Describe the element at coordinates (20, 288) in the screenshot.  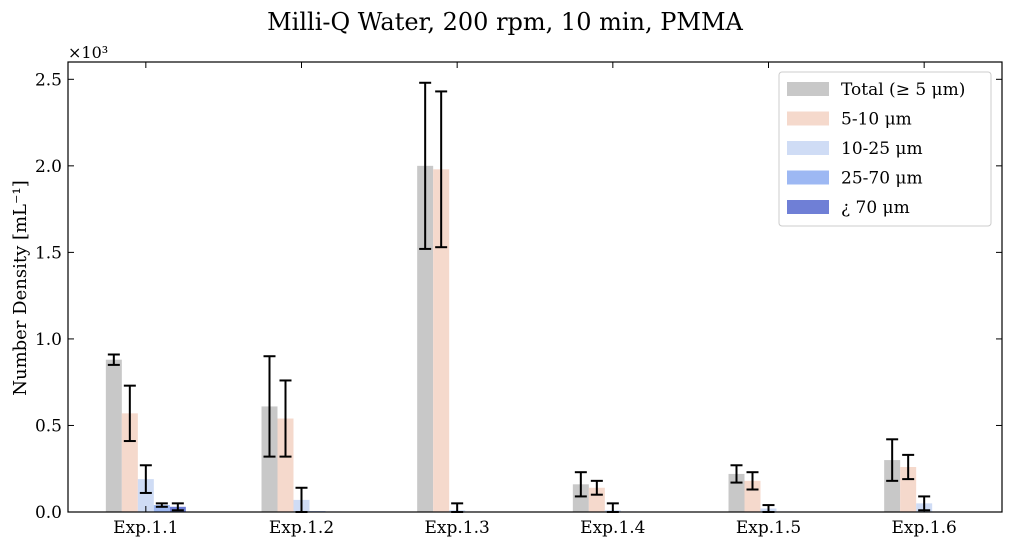
I see `y-axis-label: Number Density [mL⁻¹]` at that location.